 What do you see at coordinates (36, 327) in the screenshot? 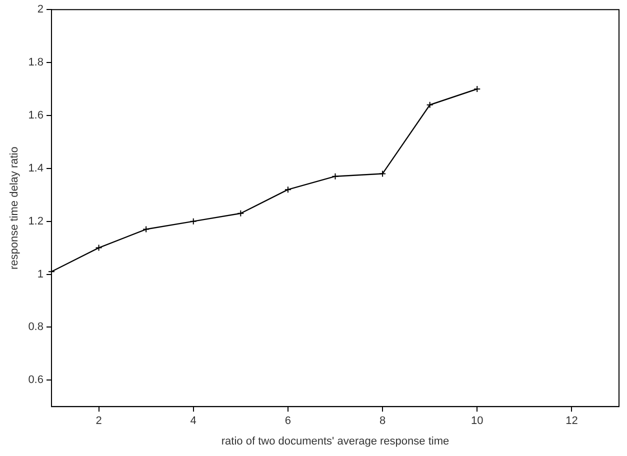
I see `y-tick-label: 0.8` at bounding box center [36, 327].